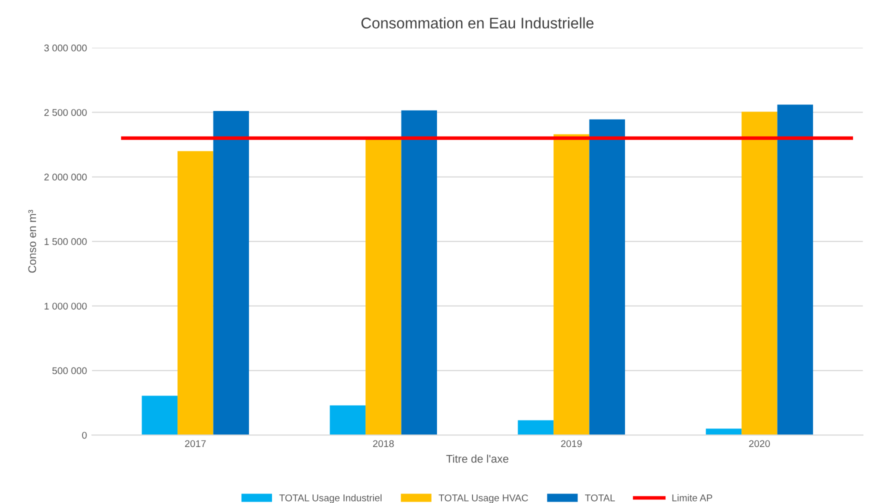  Describe the element at coordinates (571, 444) in the screenshot. I see `x-tick-label: 2019` at that location.